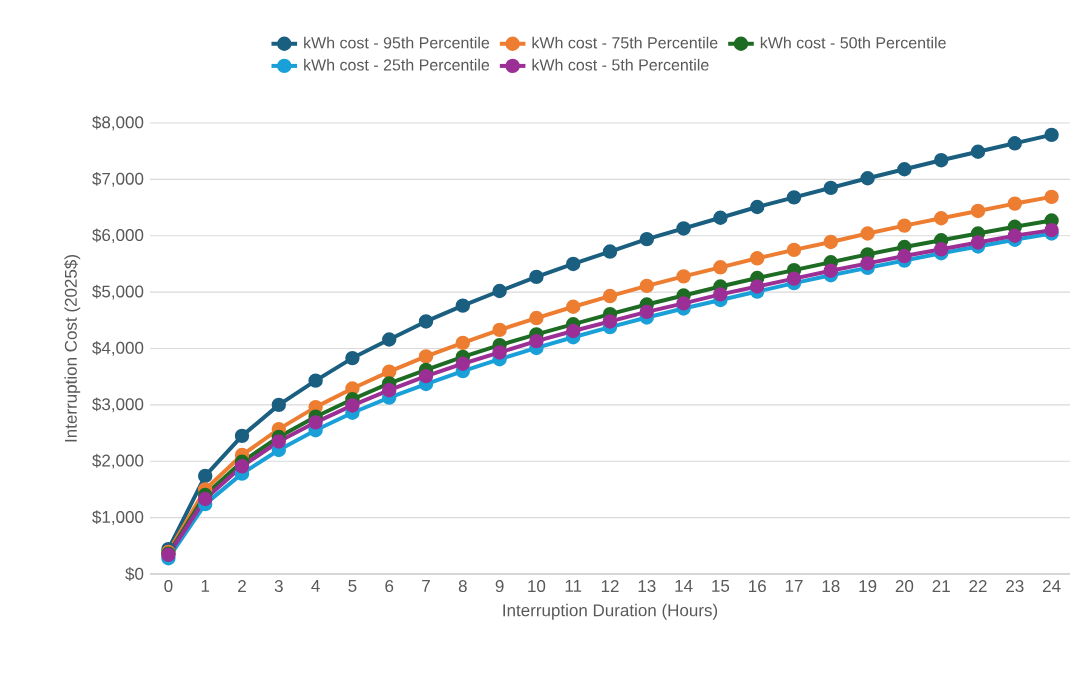  What do you see at coordinates (625, 42) in the screenshot?
I see `legend-label: kWh cost - 75th Percentile` at bounding box center [625, 42].